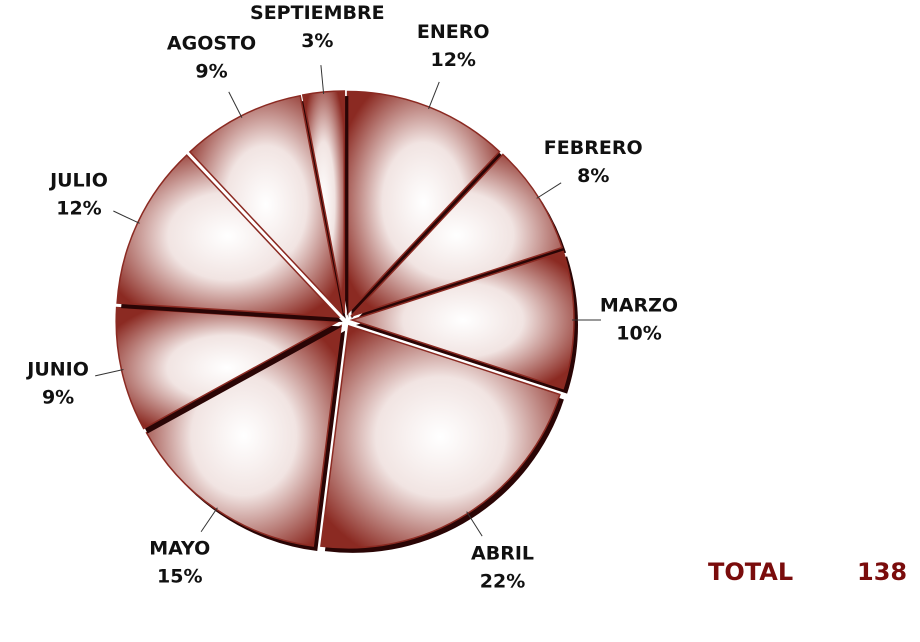 This screenshot has height=642, width=920. What do you see at coordinates (179, 577) in the screenshot?
I see `slice-value-label: 15%` at bounding box center [179, 577].